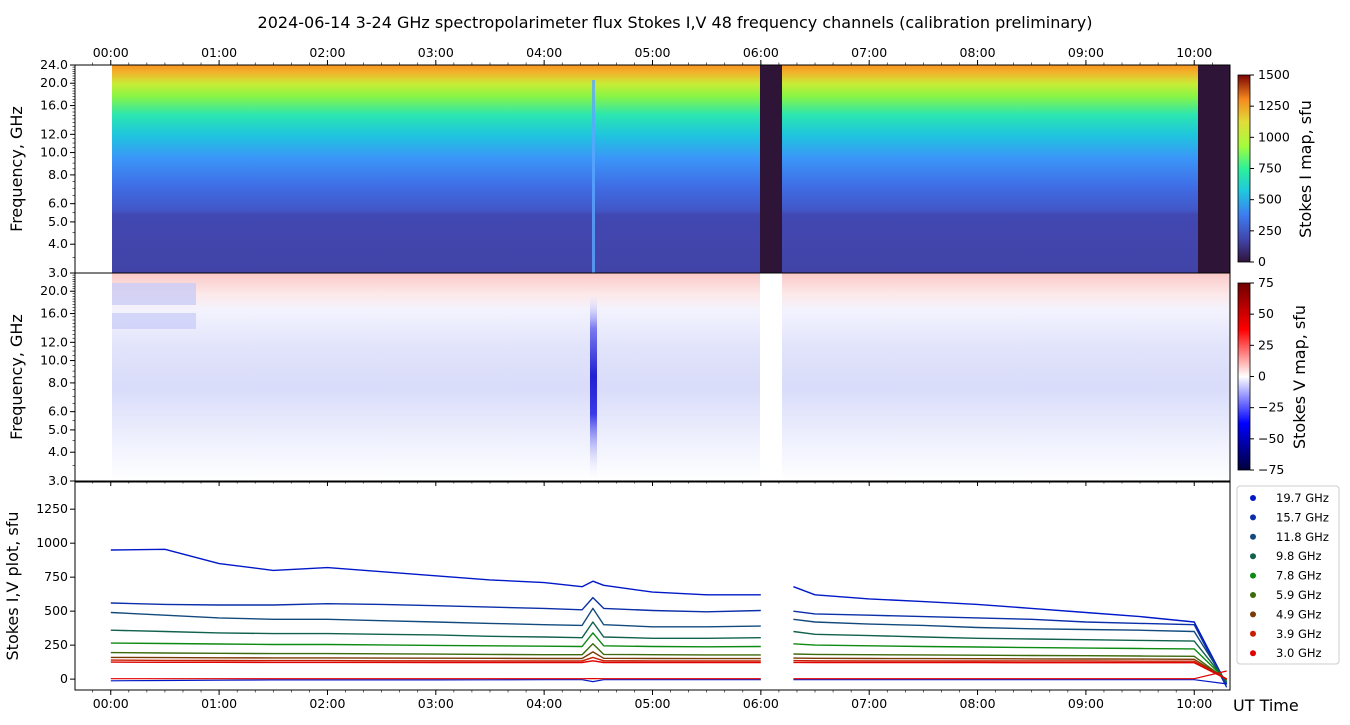 This screenshot has height=725, width=1350. Describe the element at coordinates (54, 105) in the screenshot. I see `freq-tick-label: 16.0` at that location.